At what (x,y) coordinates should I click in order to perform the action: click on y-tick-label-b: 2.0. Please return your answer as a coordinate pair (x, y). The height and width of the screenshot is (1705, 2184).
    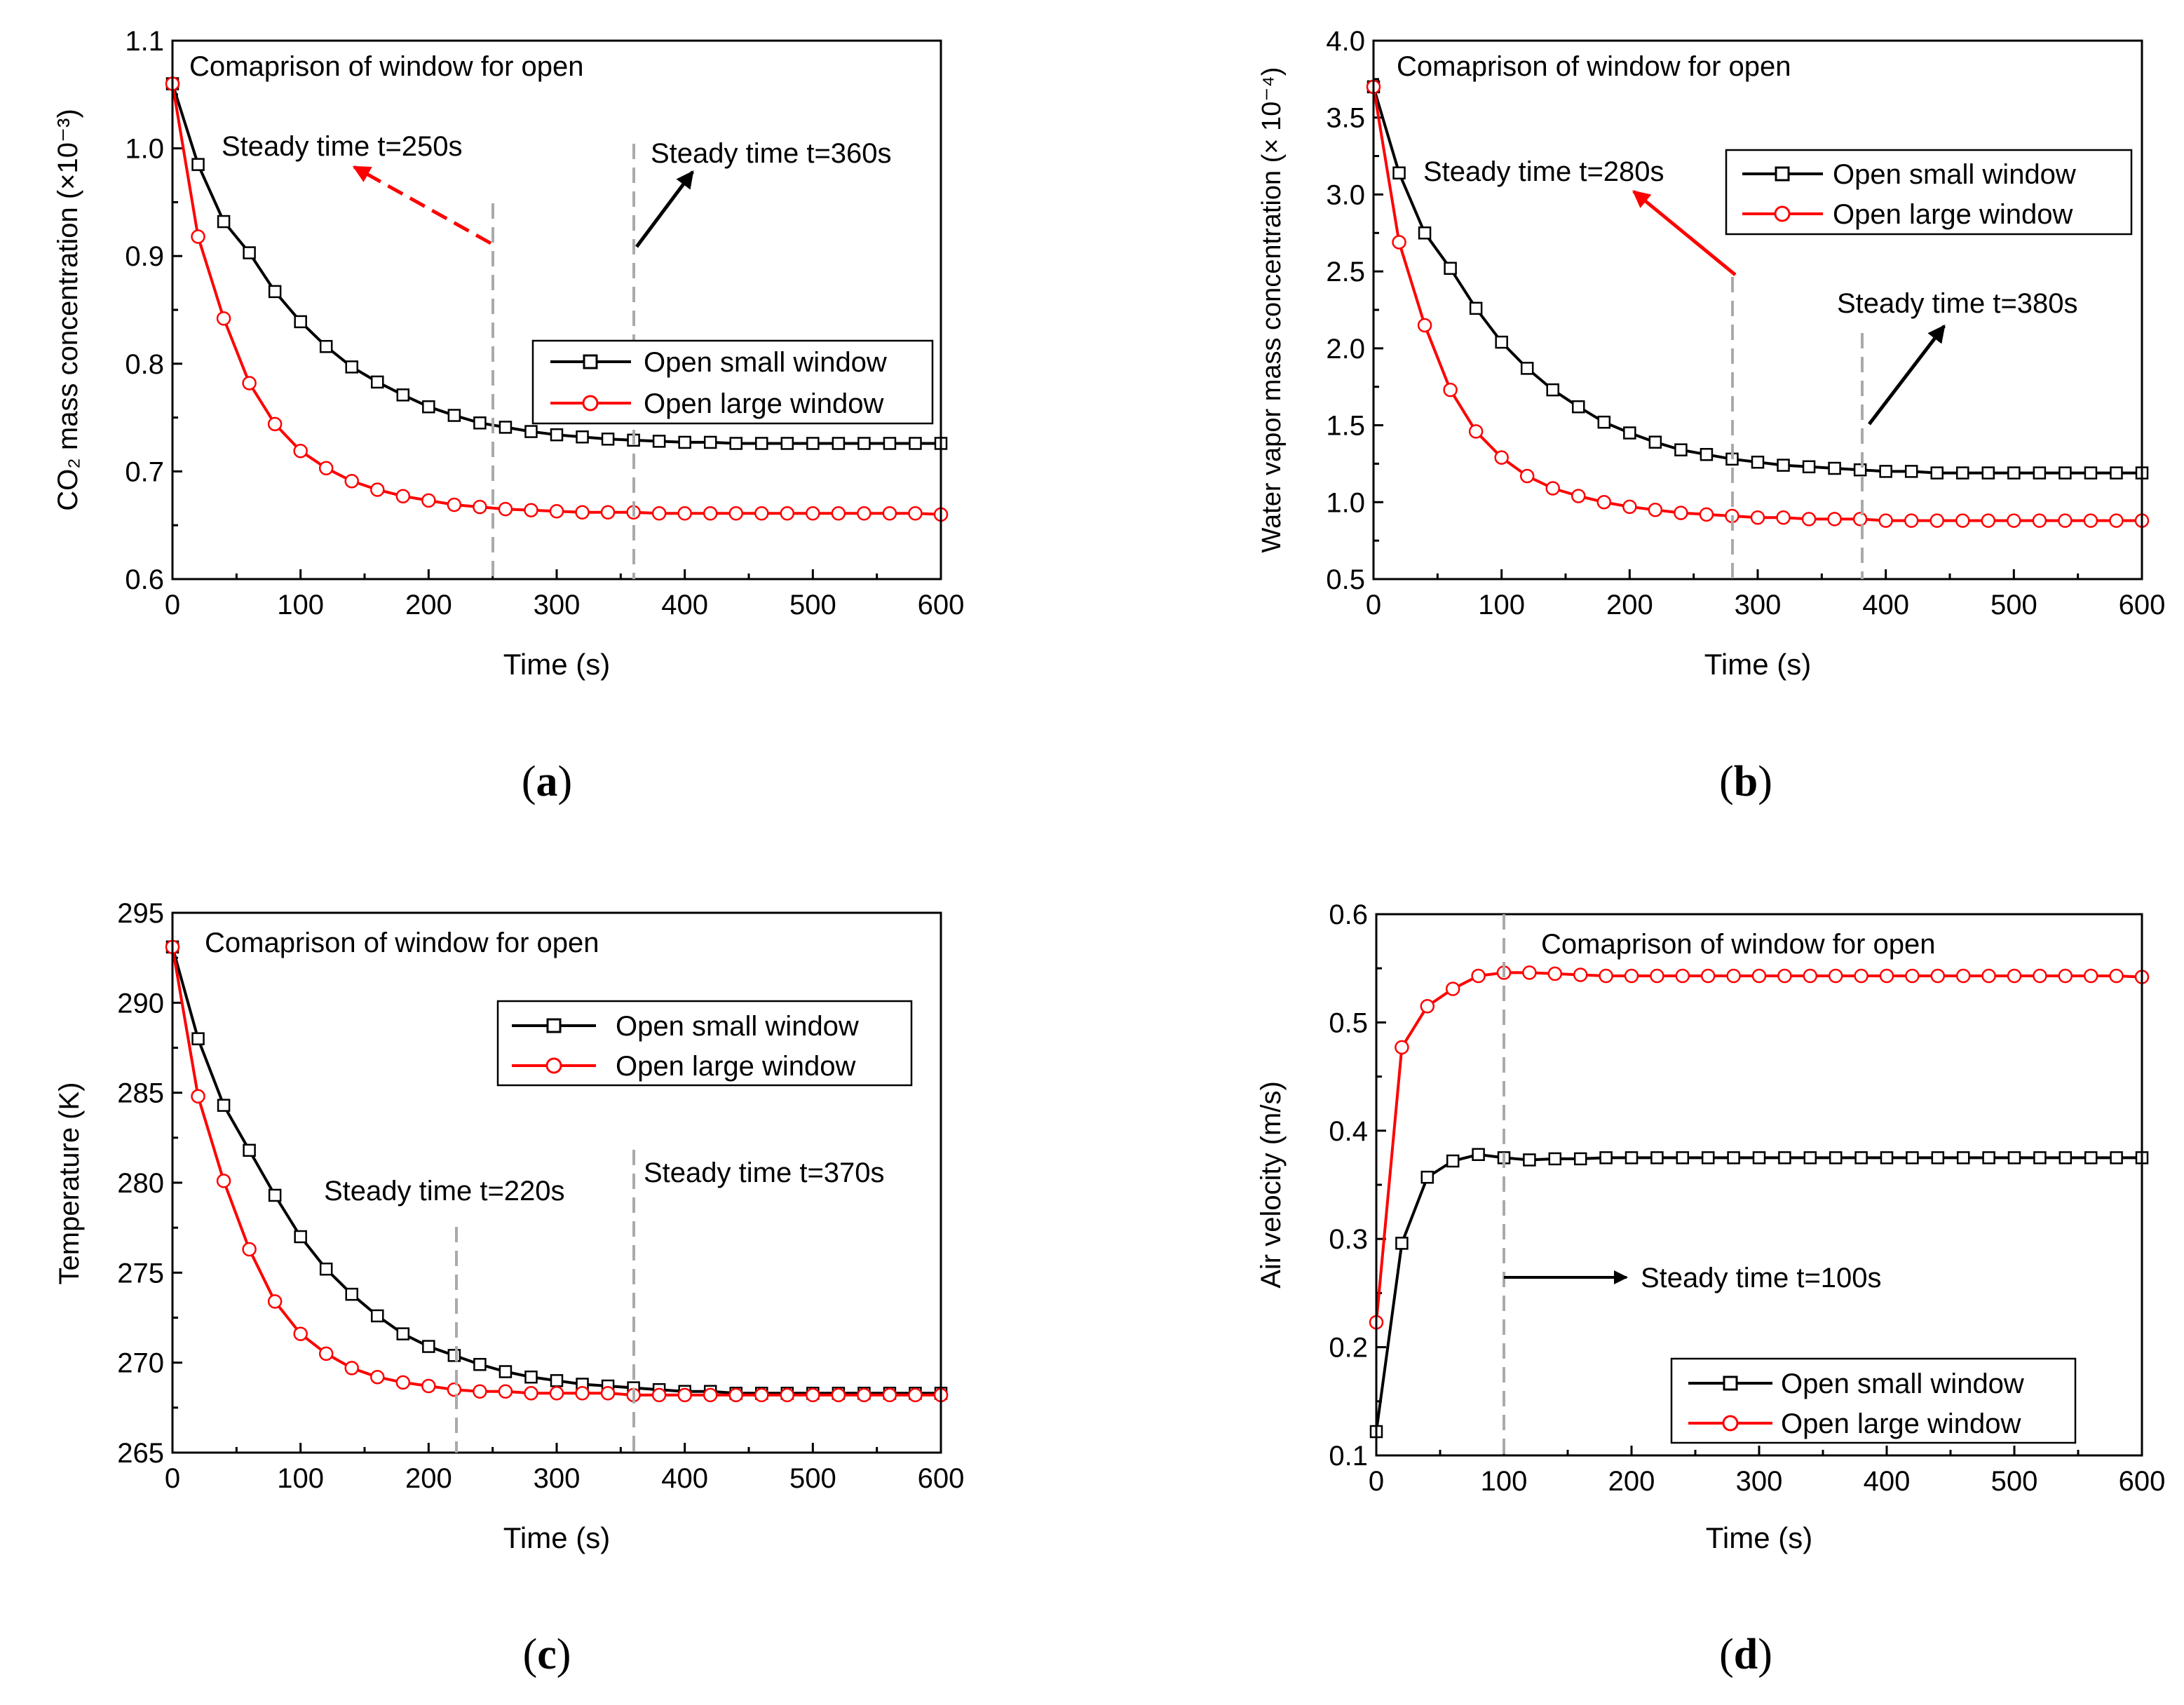
    Looking at the image, I should click on (1345, 350).